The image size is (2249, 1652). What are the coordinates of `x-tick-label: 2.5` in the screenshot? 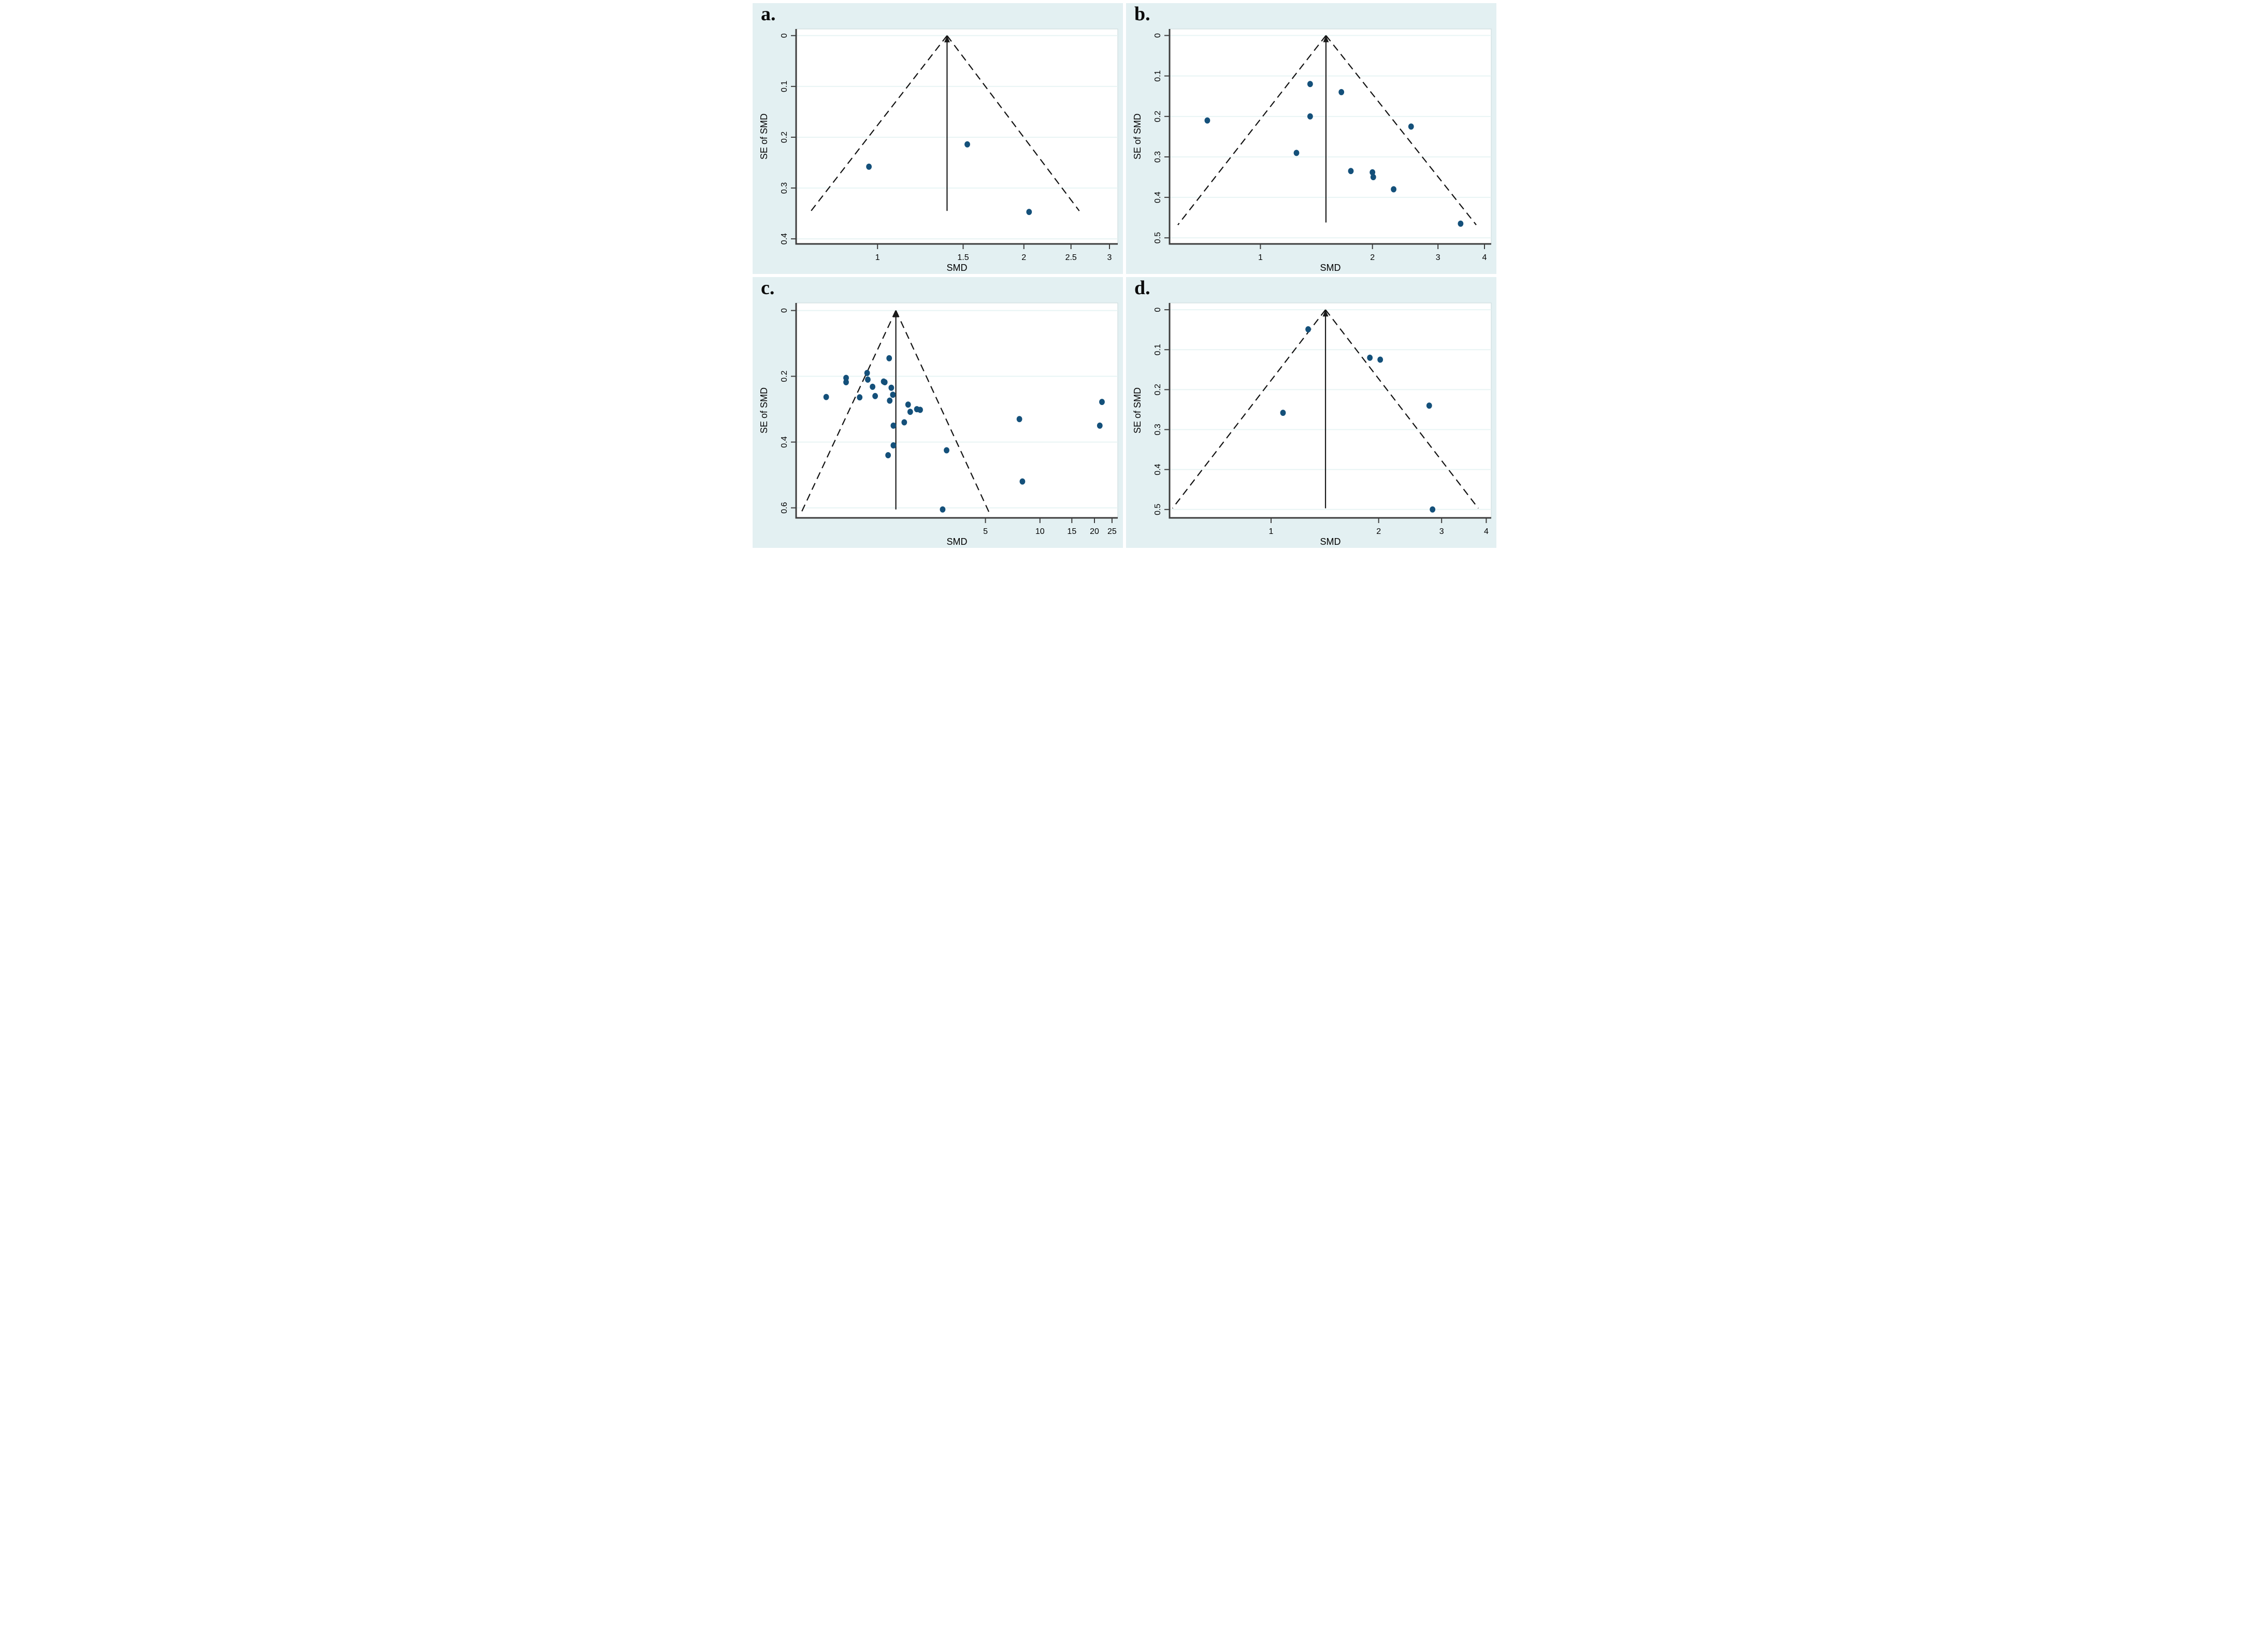 It's located at (1071, 257).